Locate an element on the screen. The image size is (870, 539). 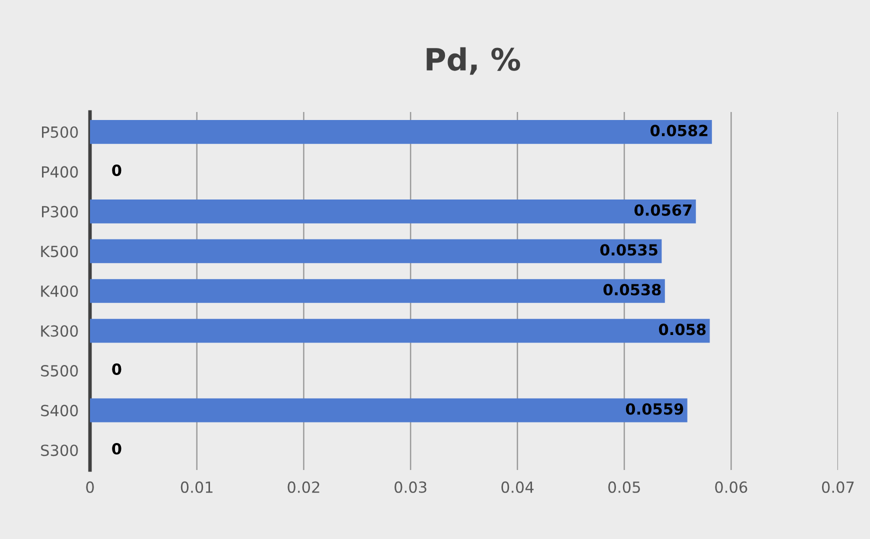
data-label: 0.0567 is located at coordinates (663, 210).